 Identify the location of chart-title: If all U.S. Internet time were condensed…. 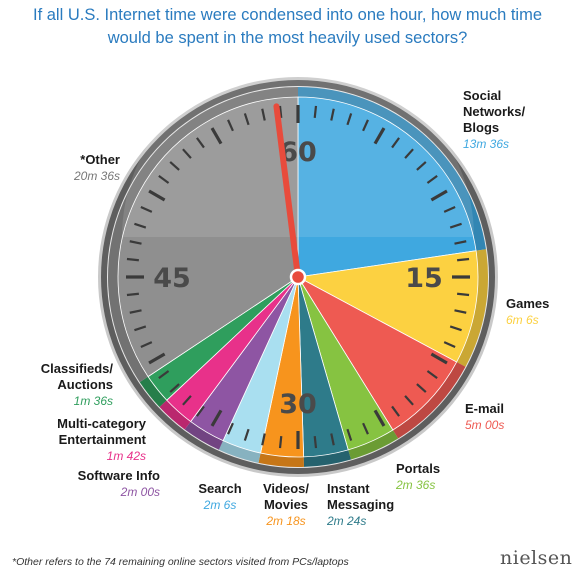
(287, 27).